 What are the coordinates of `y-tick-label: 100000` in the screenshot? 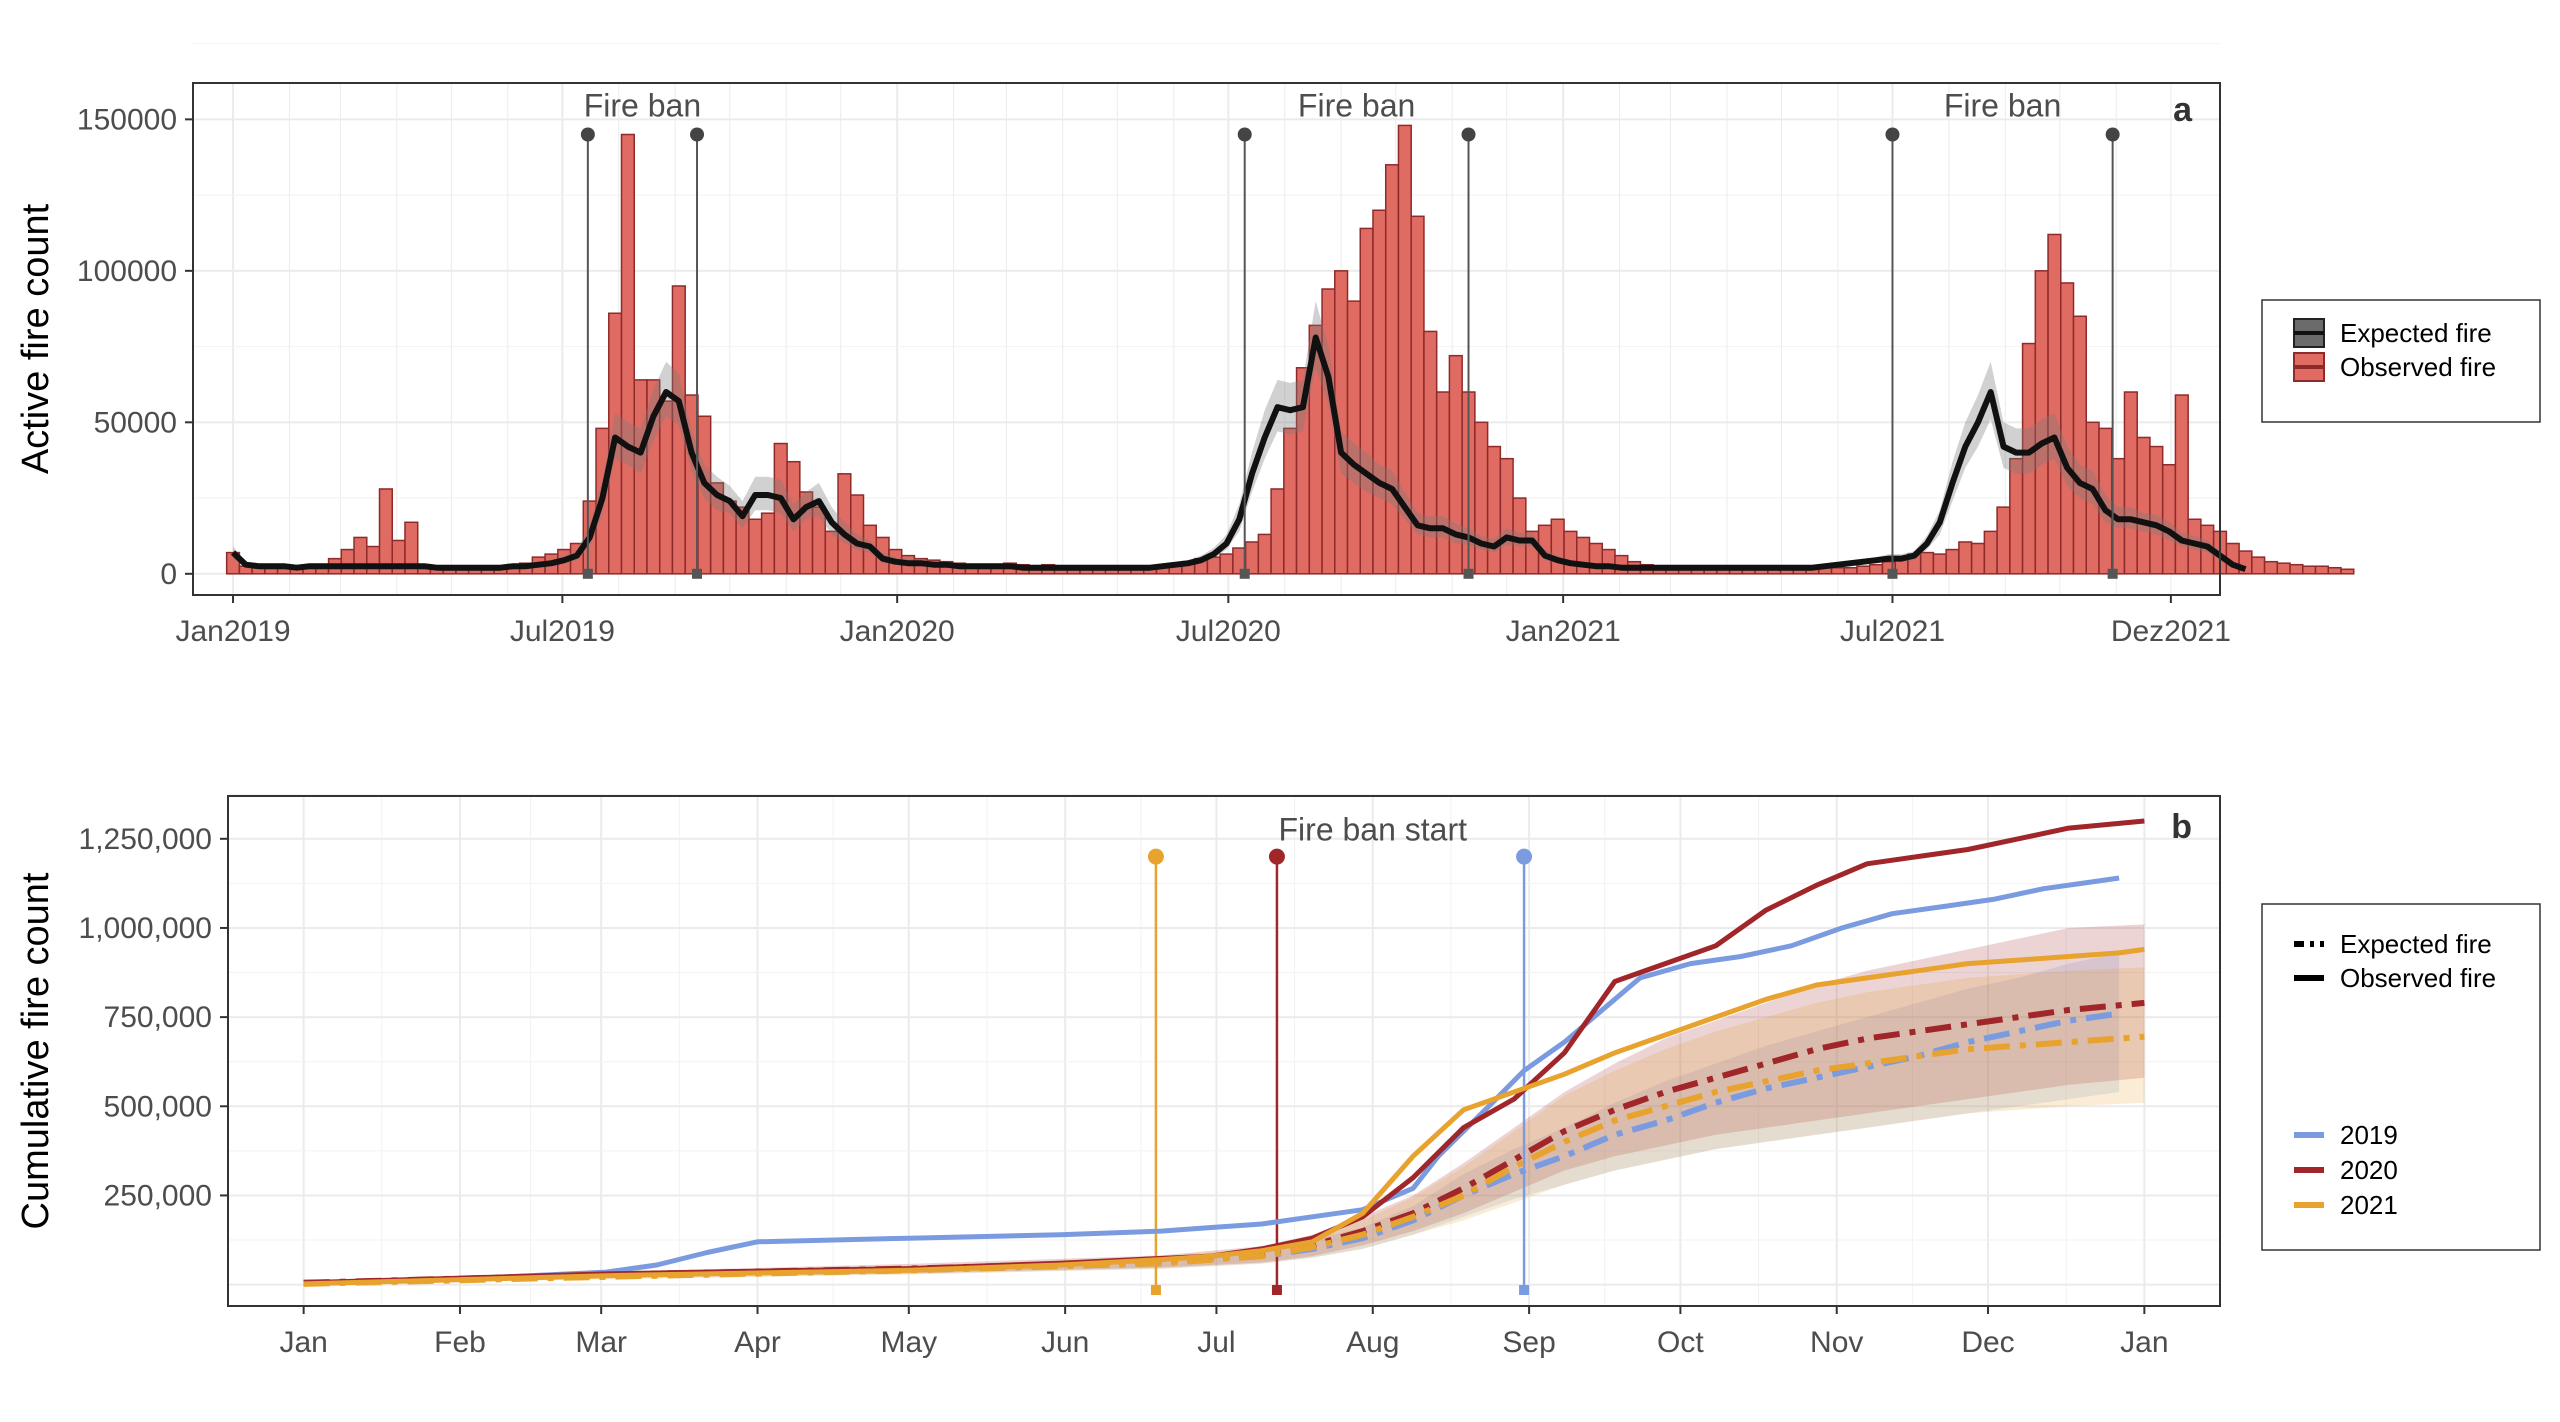 It's located at (127, 271).